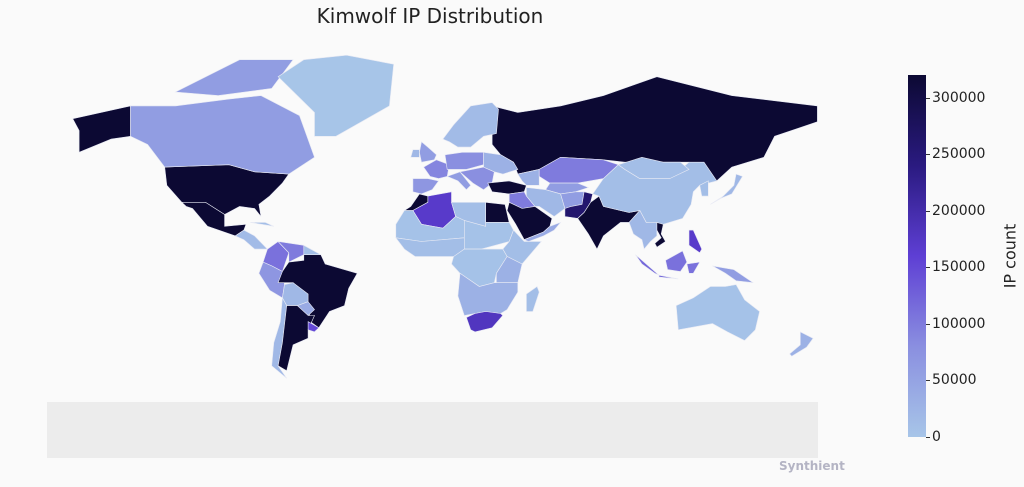  I want to click on region-argentina: Argentina: 320000, so click(296, 338).